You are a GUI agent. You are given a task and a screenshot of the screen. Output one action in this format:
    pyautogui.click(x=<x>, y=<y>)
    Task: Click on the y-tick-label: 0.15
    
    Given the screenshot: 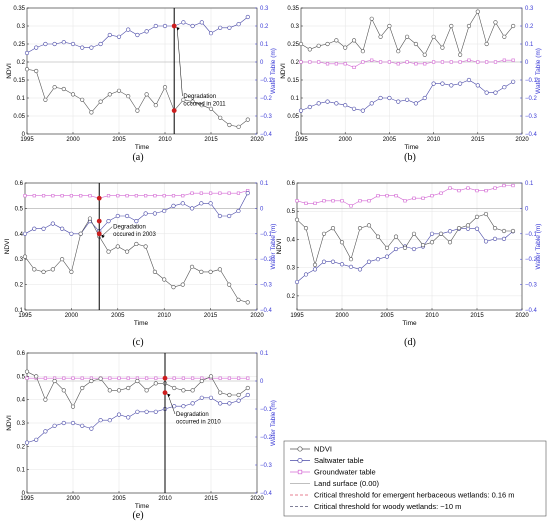 What is the action you would take?
    pyautogui.click(x=19, y=81)
    